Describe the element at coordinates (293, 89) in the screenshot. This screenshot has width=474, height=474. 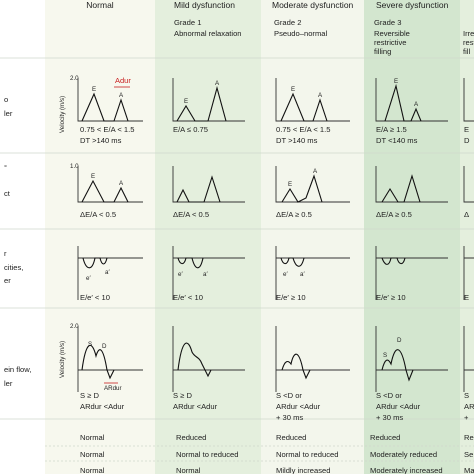
I see `mitral-e-grade2: E` at that location.